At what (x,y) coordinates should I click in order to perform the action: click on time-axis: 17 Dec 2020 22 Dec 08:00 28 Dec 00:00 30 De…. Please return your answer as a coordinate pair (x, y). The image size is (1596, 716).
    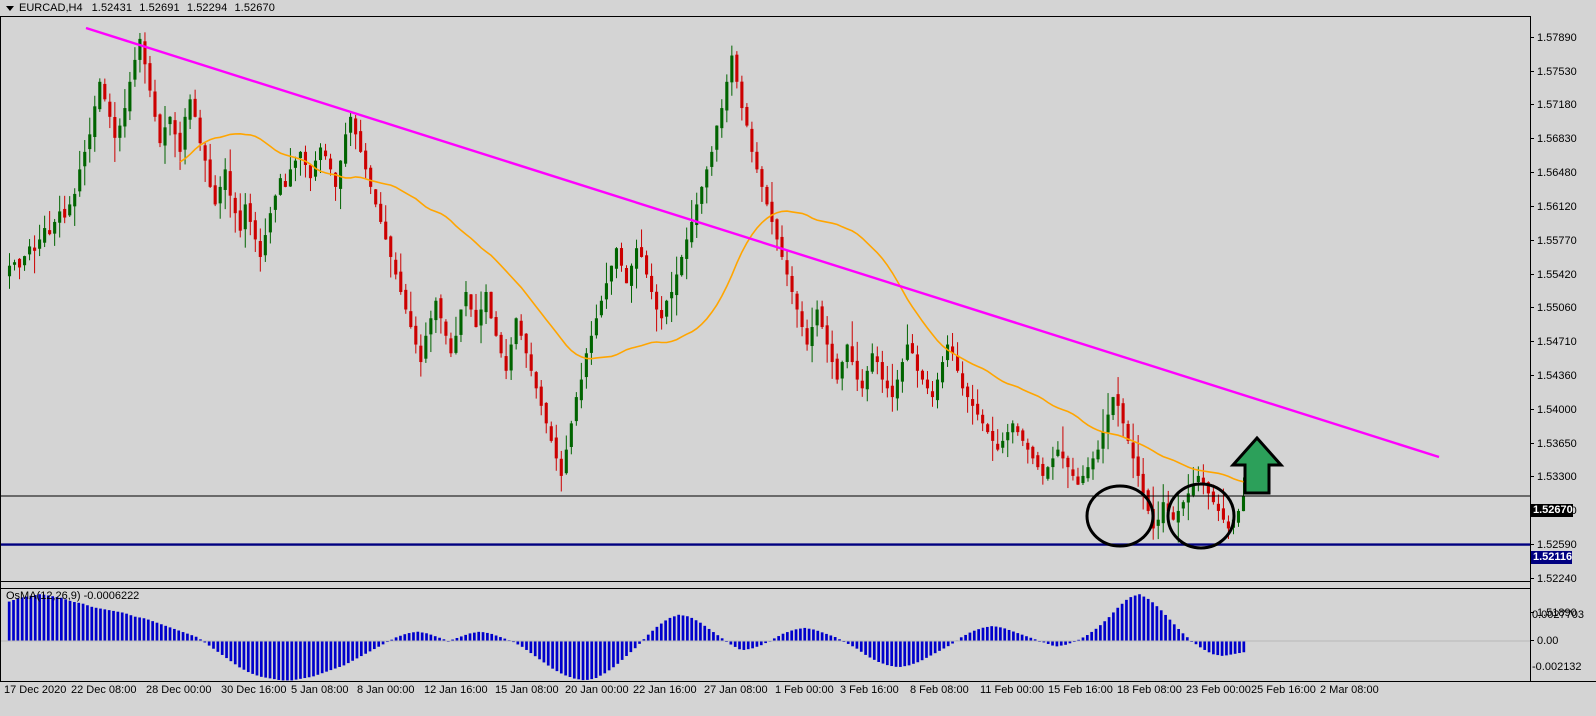
    Looking at the image, I should click on (798, 699).